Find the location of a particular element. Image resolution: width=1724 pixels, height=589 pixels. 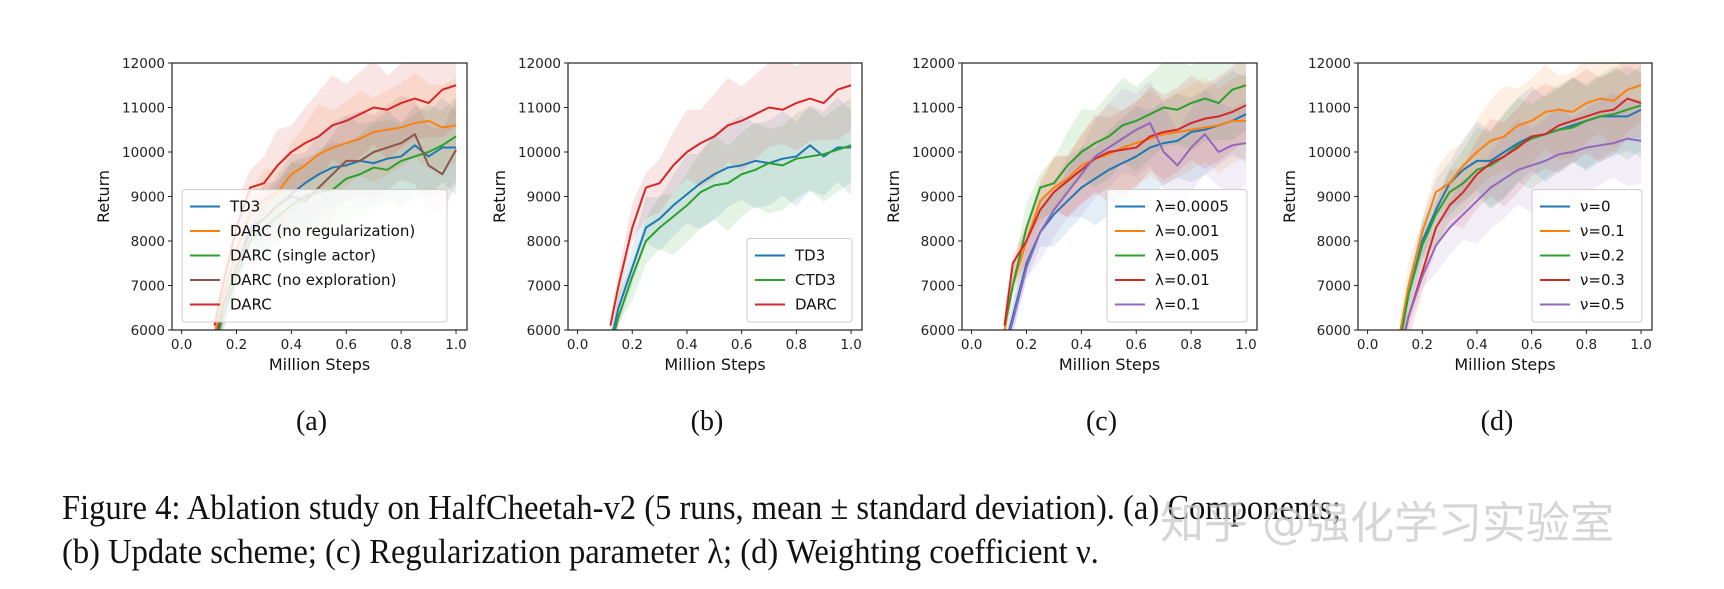

watermark-logo: 知乎 @强化学习实验室 is located at coordinates (1387, 523).